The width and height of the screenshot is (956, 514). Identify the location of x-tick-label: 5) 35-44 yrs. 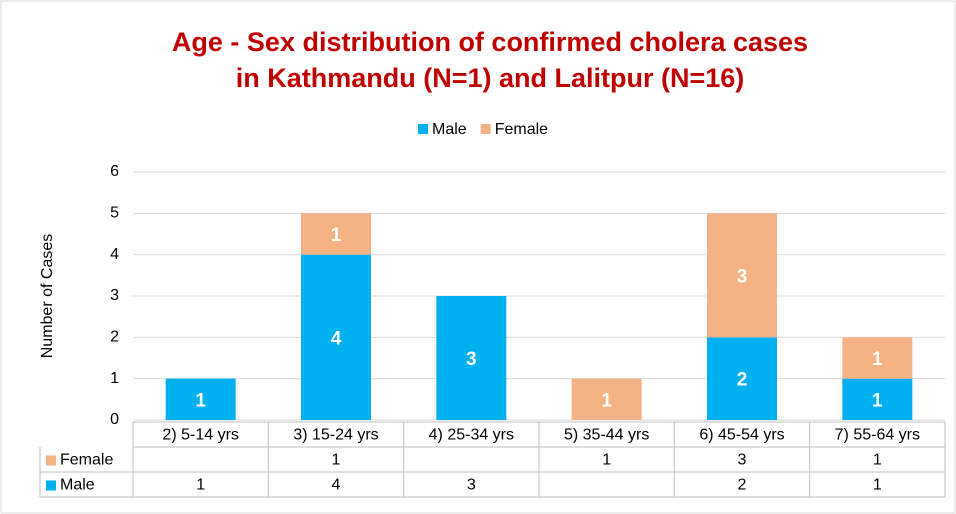
(606, 435).